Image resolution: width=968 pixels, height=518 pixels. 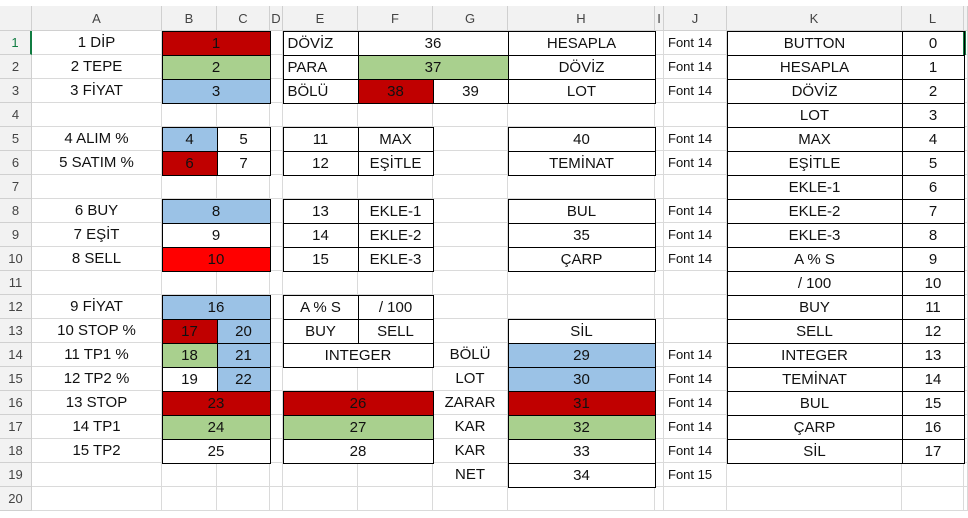 I want to click on cell: 10, so click(x=216, y=259).